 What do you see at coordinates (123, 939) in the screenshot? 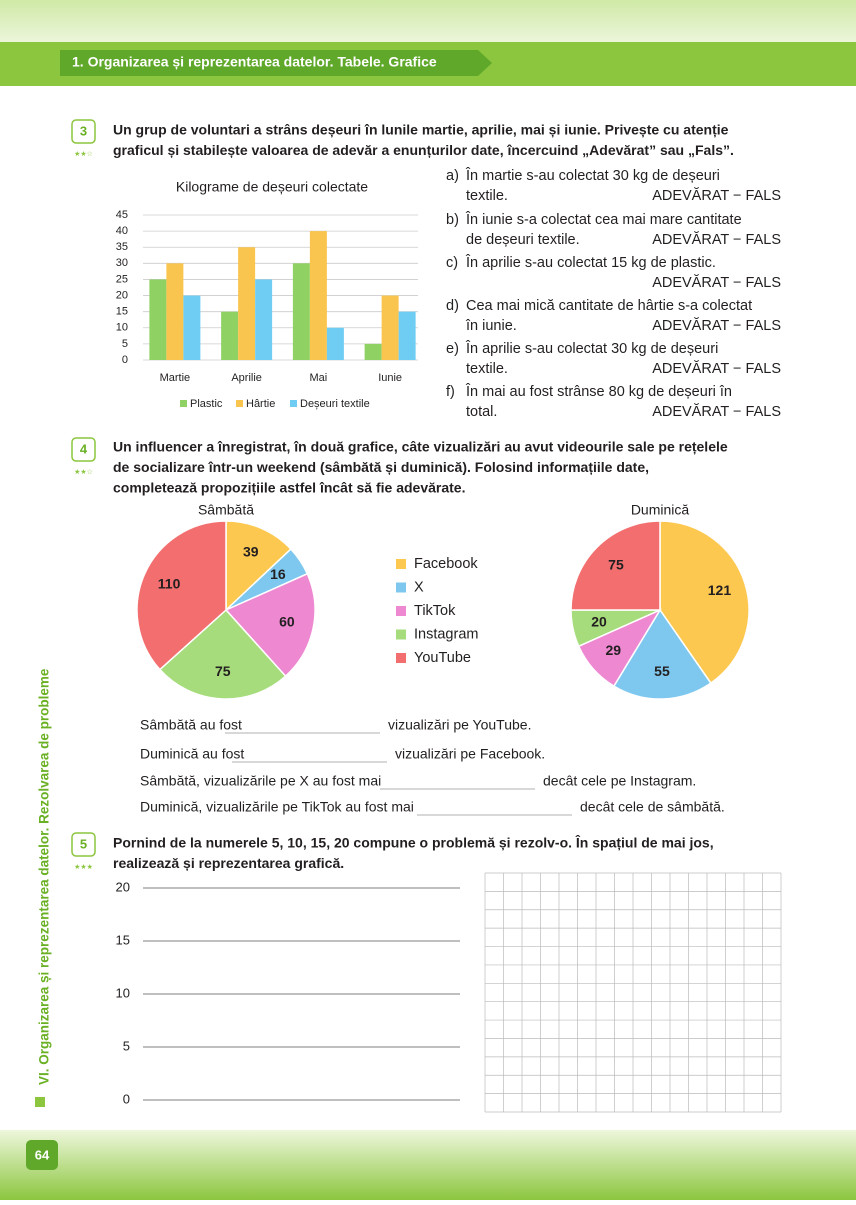
I see `writing-line-label: 15` at bounding box center [123, 939].